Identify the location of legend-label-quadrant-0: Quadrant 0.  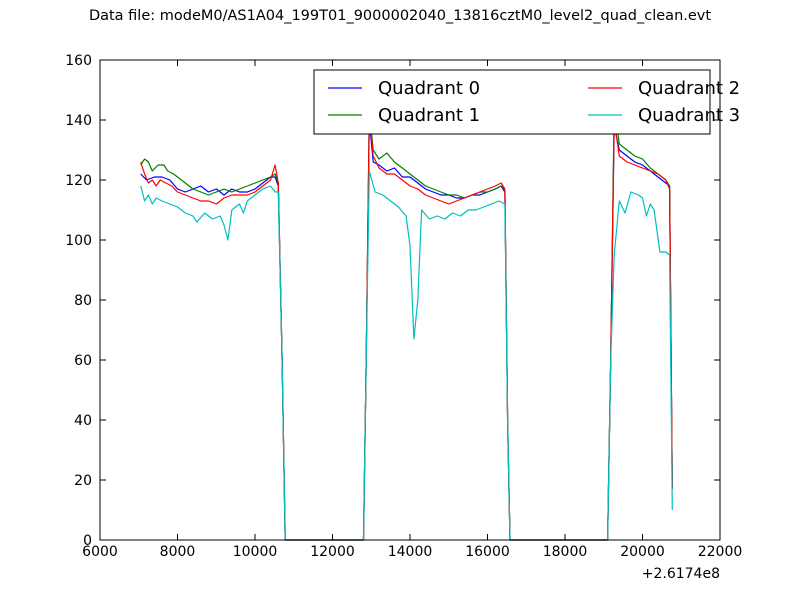
(429, 88).